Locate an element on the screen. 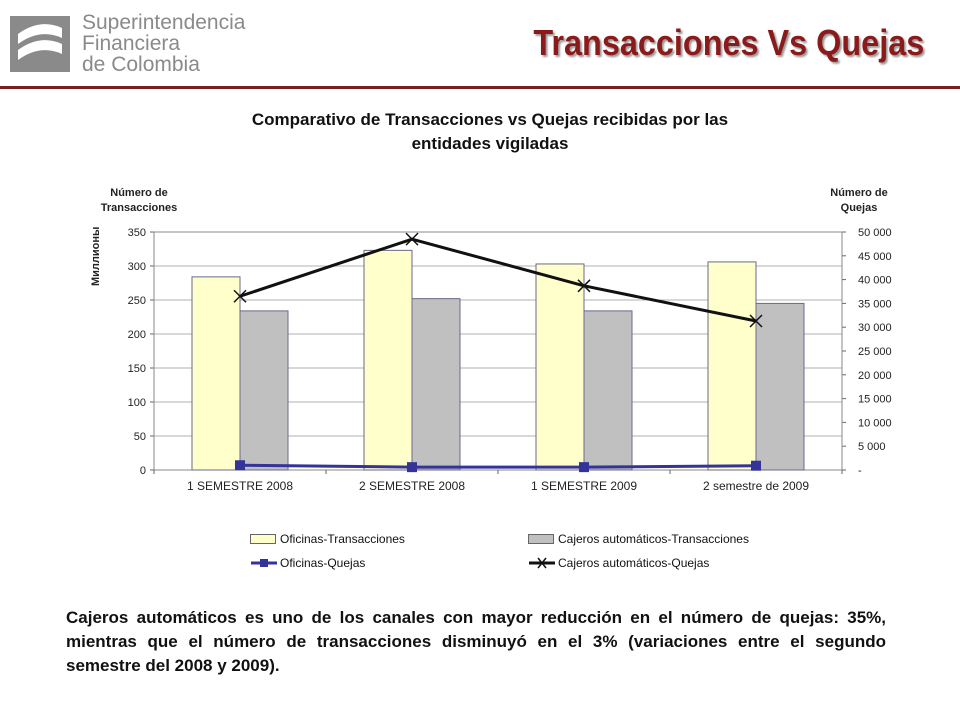  logo-text: Superintendencia Financiera de Colombia is located at coordinates (163, 43).